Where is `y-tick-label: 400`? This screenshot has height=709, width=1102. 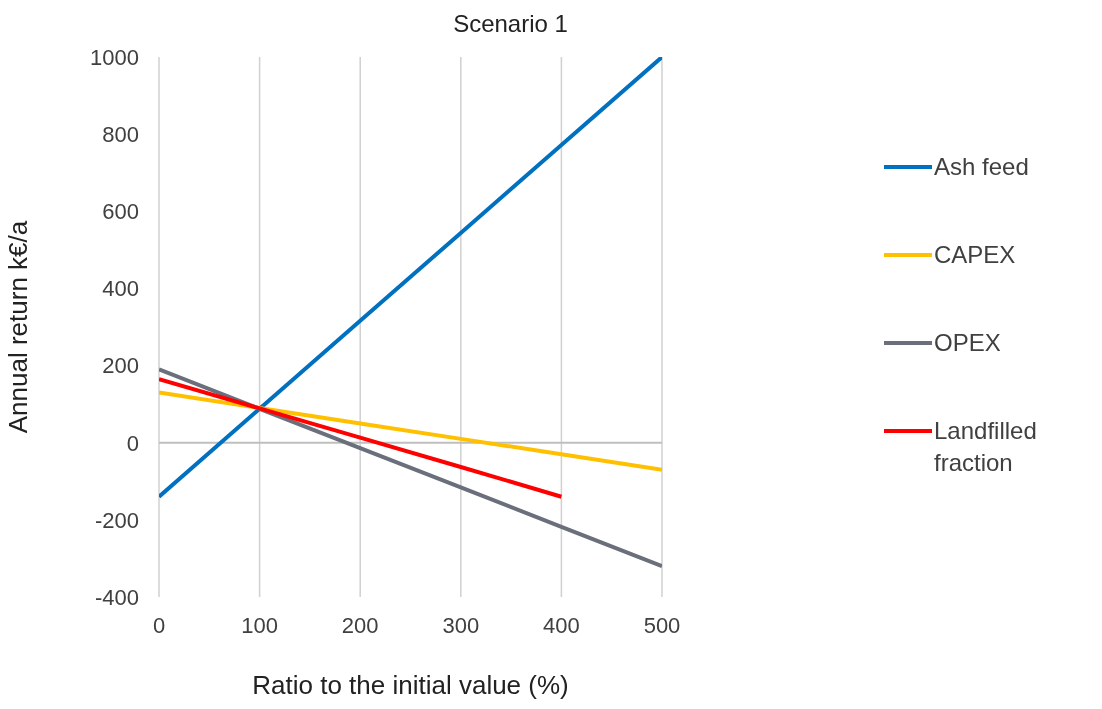
y-tick-label: 400 is located at coordinates (120, 289).